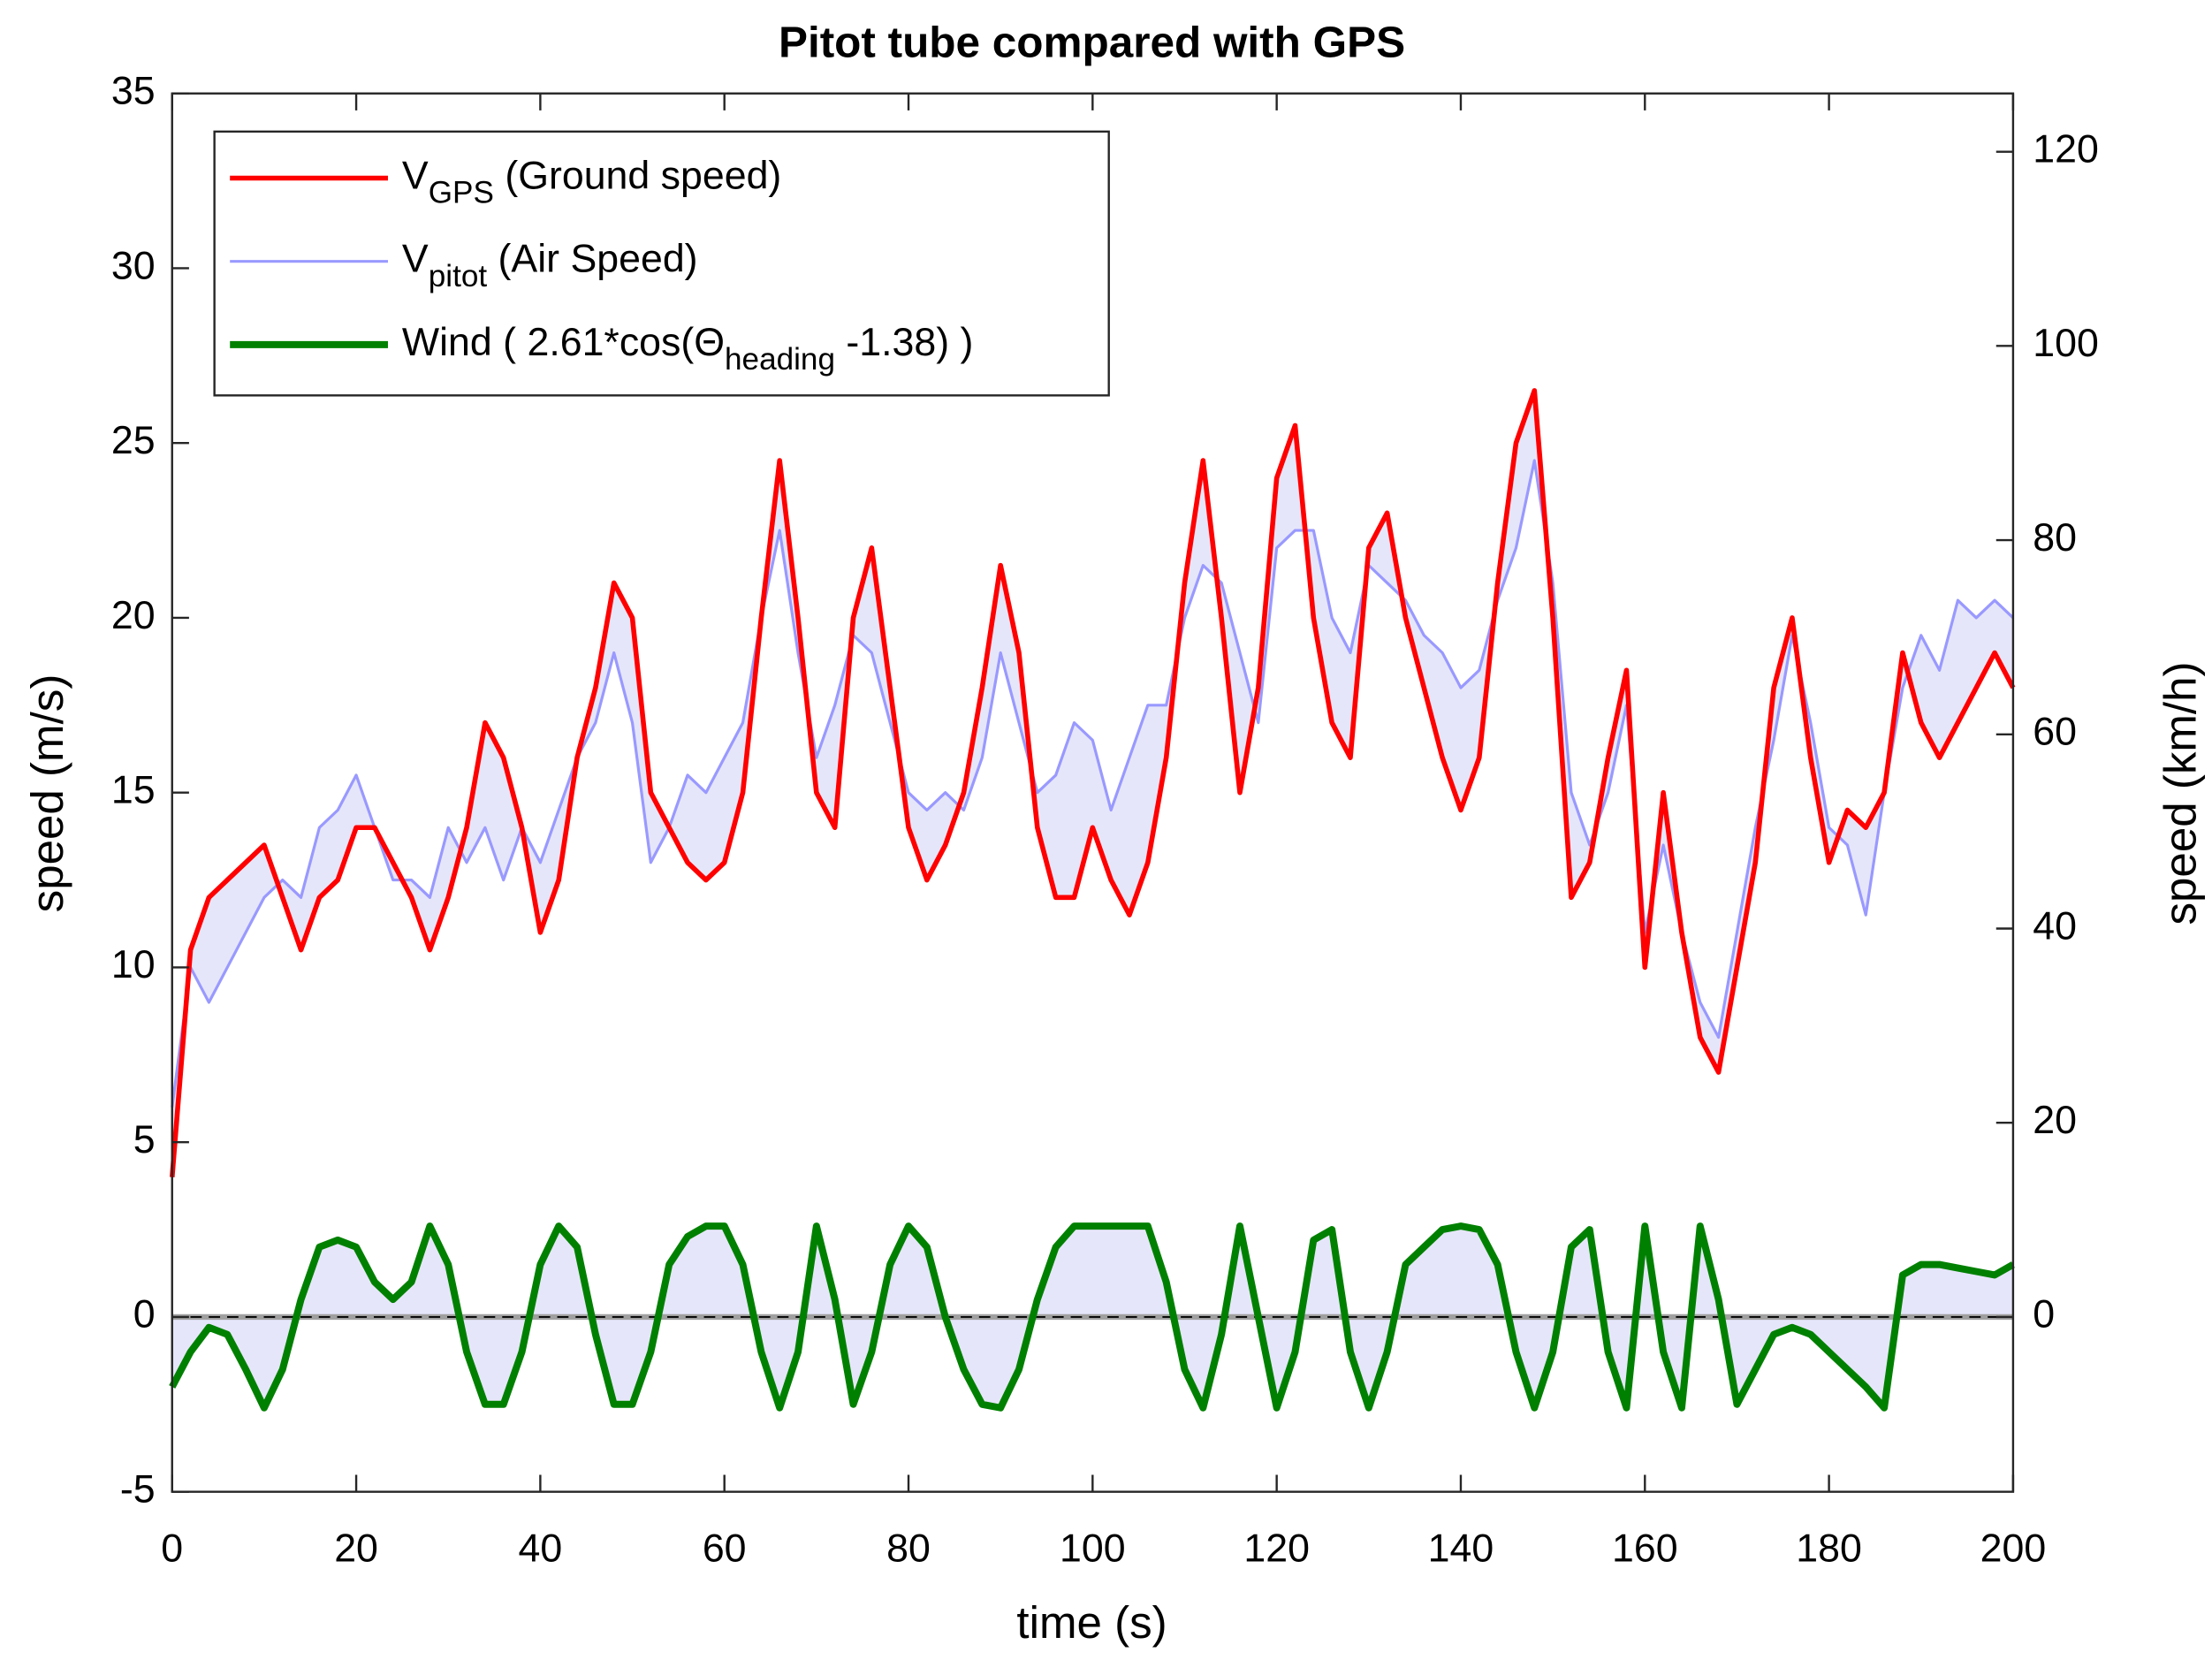 The height and width of the screenshot is (1660, 2212). I want to click on y-tick-label: 0, so click(144, 1314).